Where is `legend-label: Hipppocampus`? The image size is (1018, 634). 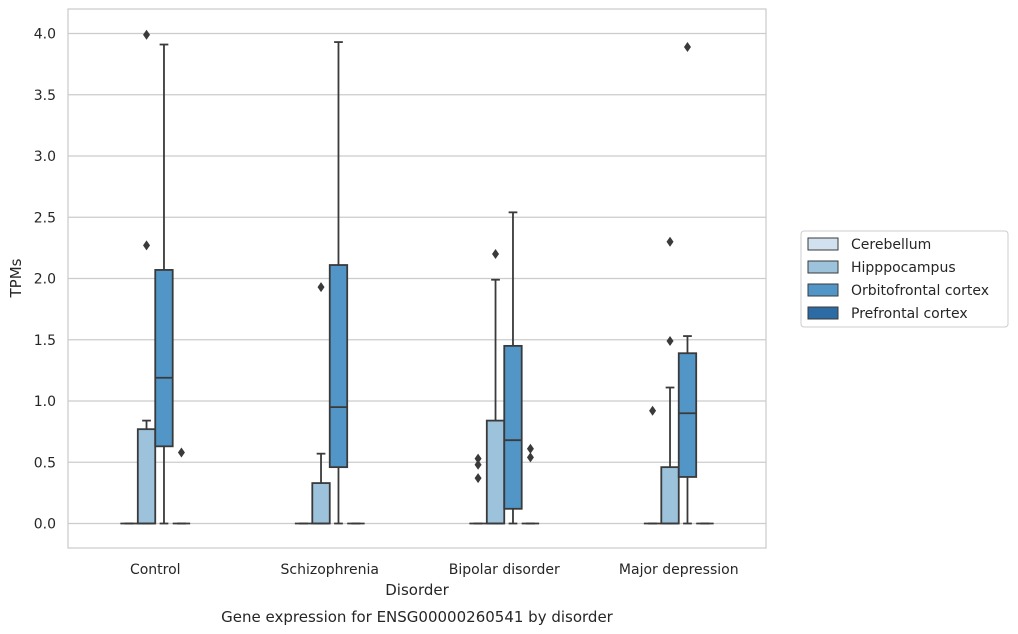 legend-label: Hipppocampus is located at coordinates (903, 268).